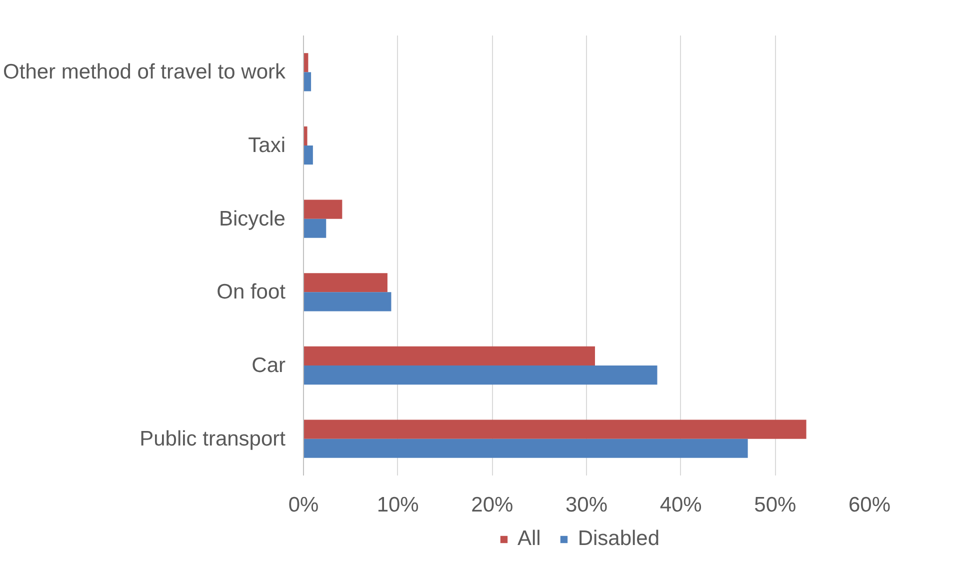 This screenshot has width=959, height=580. Describe the element at coordinates (869, 505) in the screenshot. I see `x-tick-label: 60%` at that location.